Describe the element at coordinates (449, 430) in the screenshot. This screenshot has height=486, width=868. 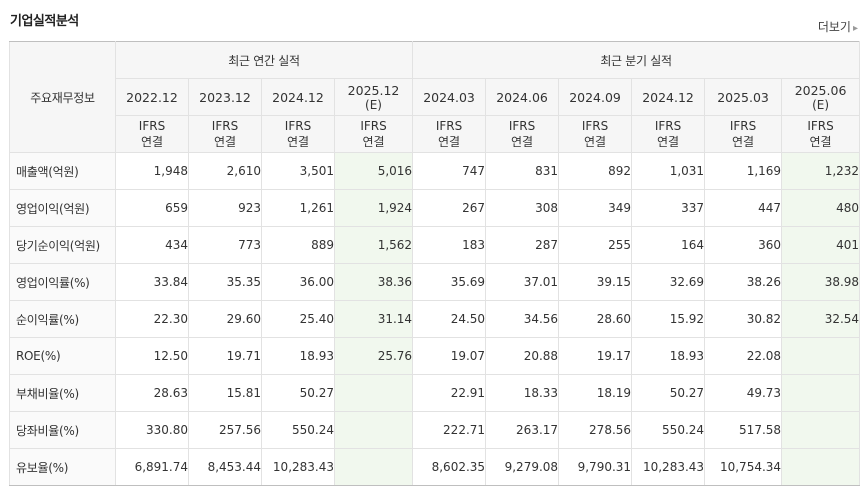
I see `table-cell: 222.71` at that location.